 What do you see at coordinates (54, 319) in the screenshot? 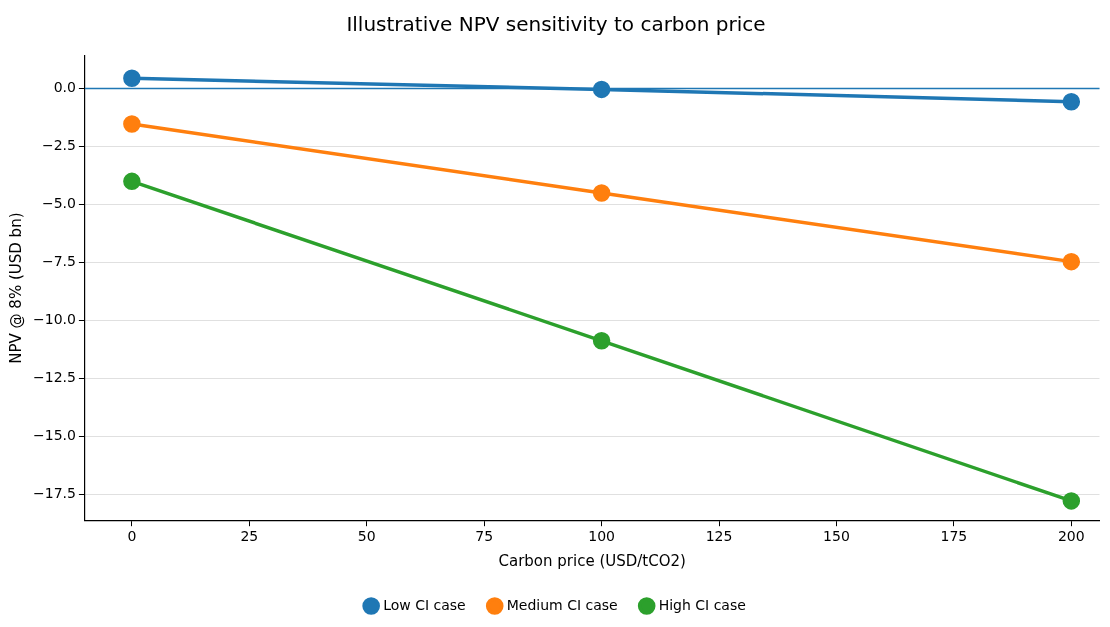
I see `y-tick-label: −10.0` at bounding box center [54, 319].